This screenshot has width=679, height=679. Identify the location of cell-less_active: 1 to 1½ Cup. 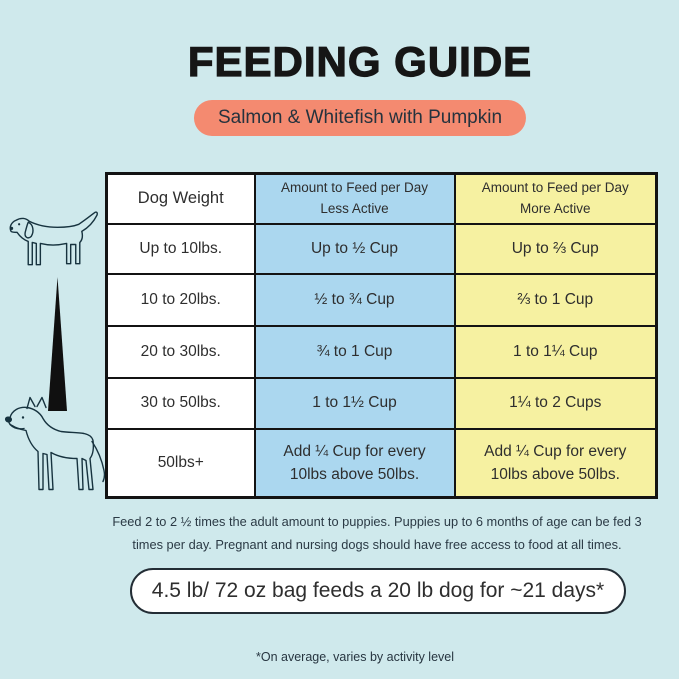
(354, 403).